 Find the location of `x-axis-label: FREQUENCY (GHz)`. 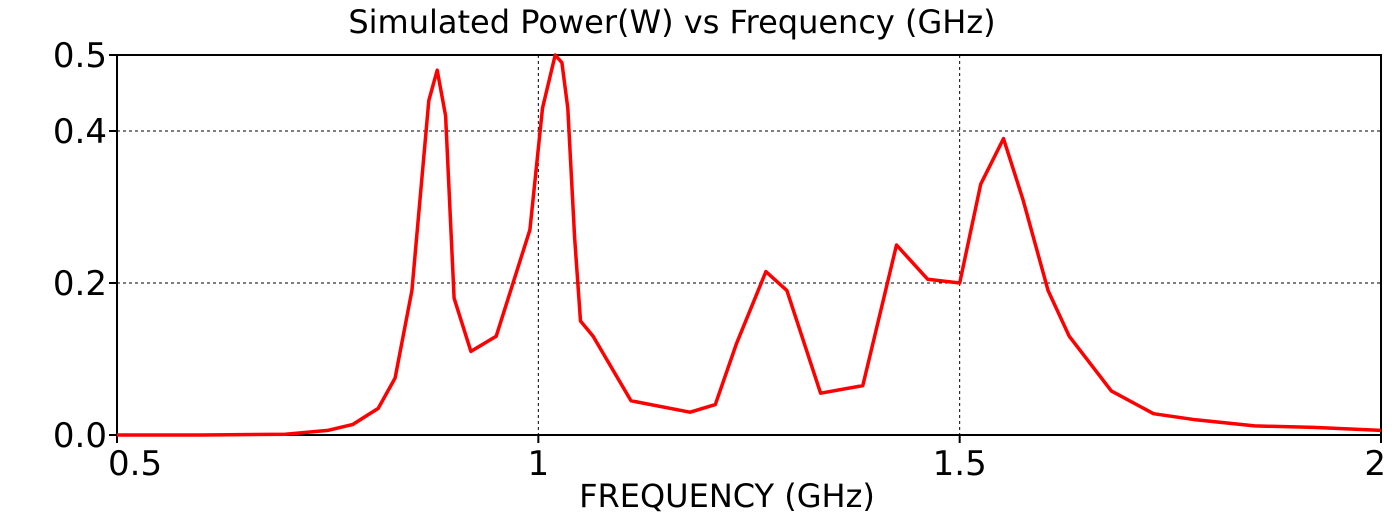

x-axis-label: FREQUENCY (GHz) is located at coordinates (727, 496).